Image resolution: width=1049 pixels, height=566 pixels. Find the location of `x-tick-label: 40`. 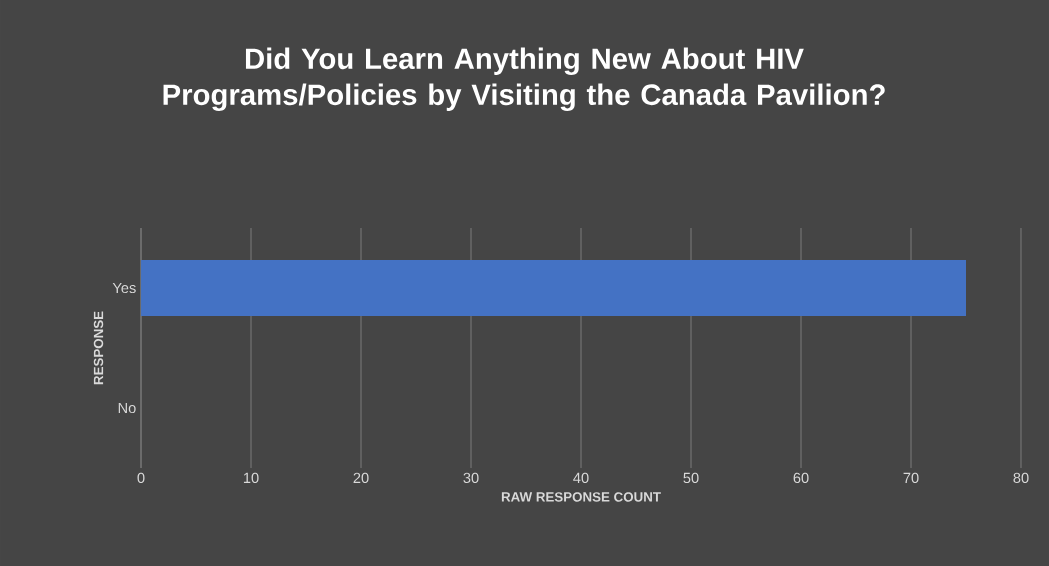

x-tick-label: 40 is located at coordinates (581, 478).